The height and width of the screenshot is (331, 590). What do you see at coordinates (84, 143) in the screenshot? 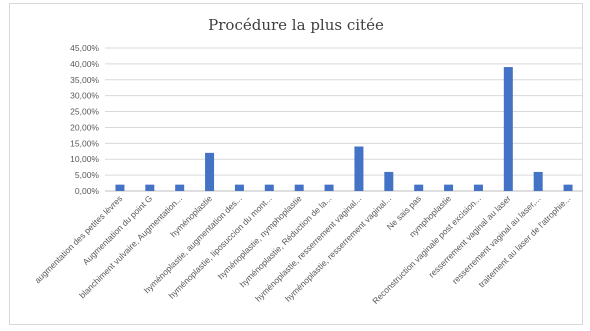
I see `y-tick-label: 15,00%` at bounding box center [84, 143].